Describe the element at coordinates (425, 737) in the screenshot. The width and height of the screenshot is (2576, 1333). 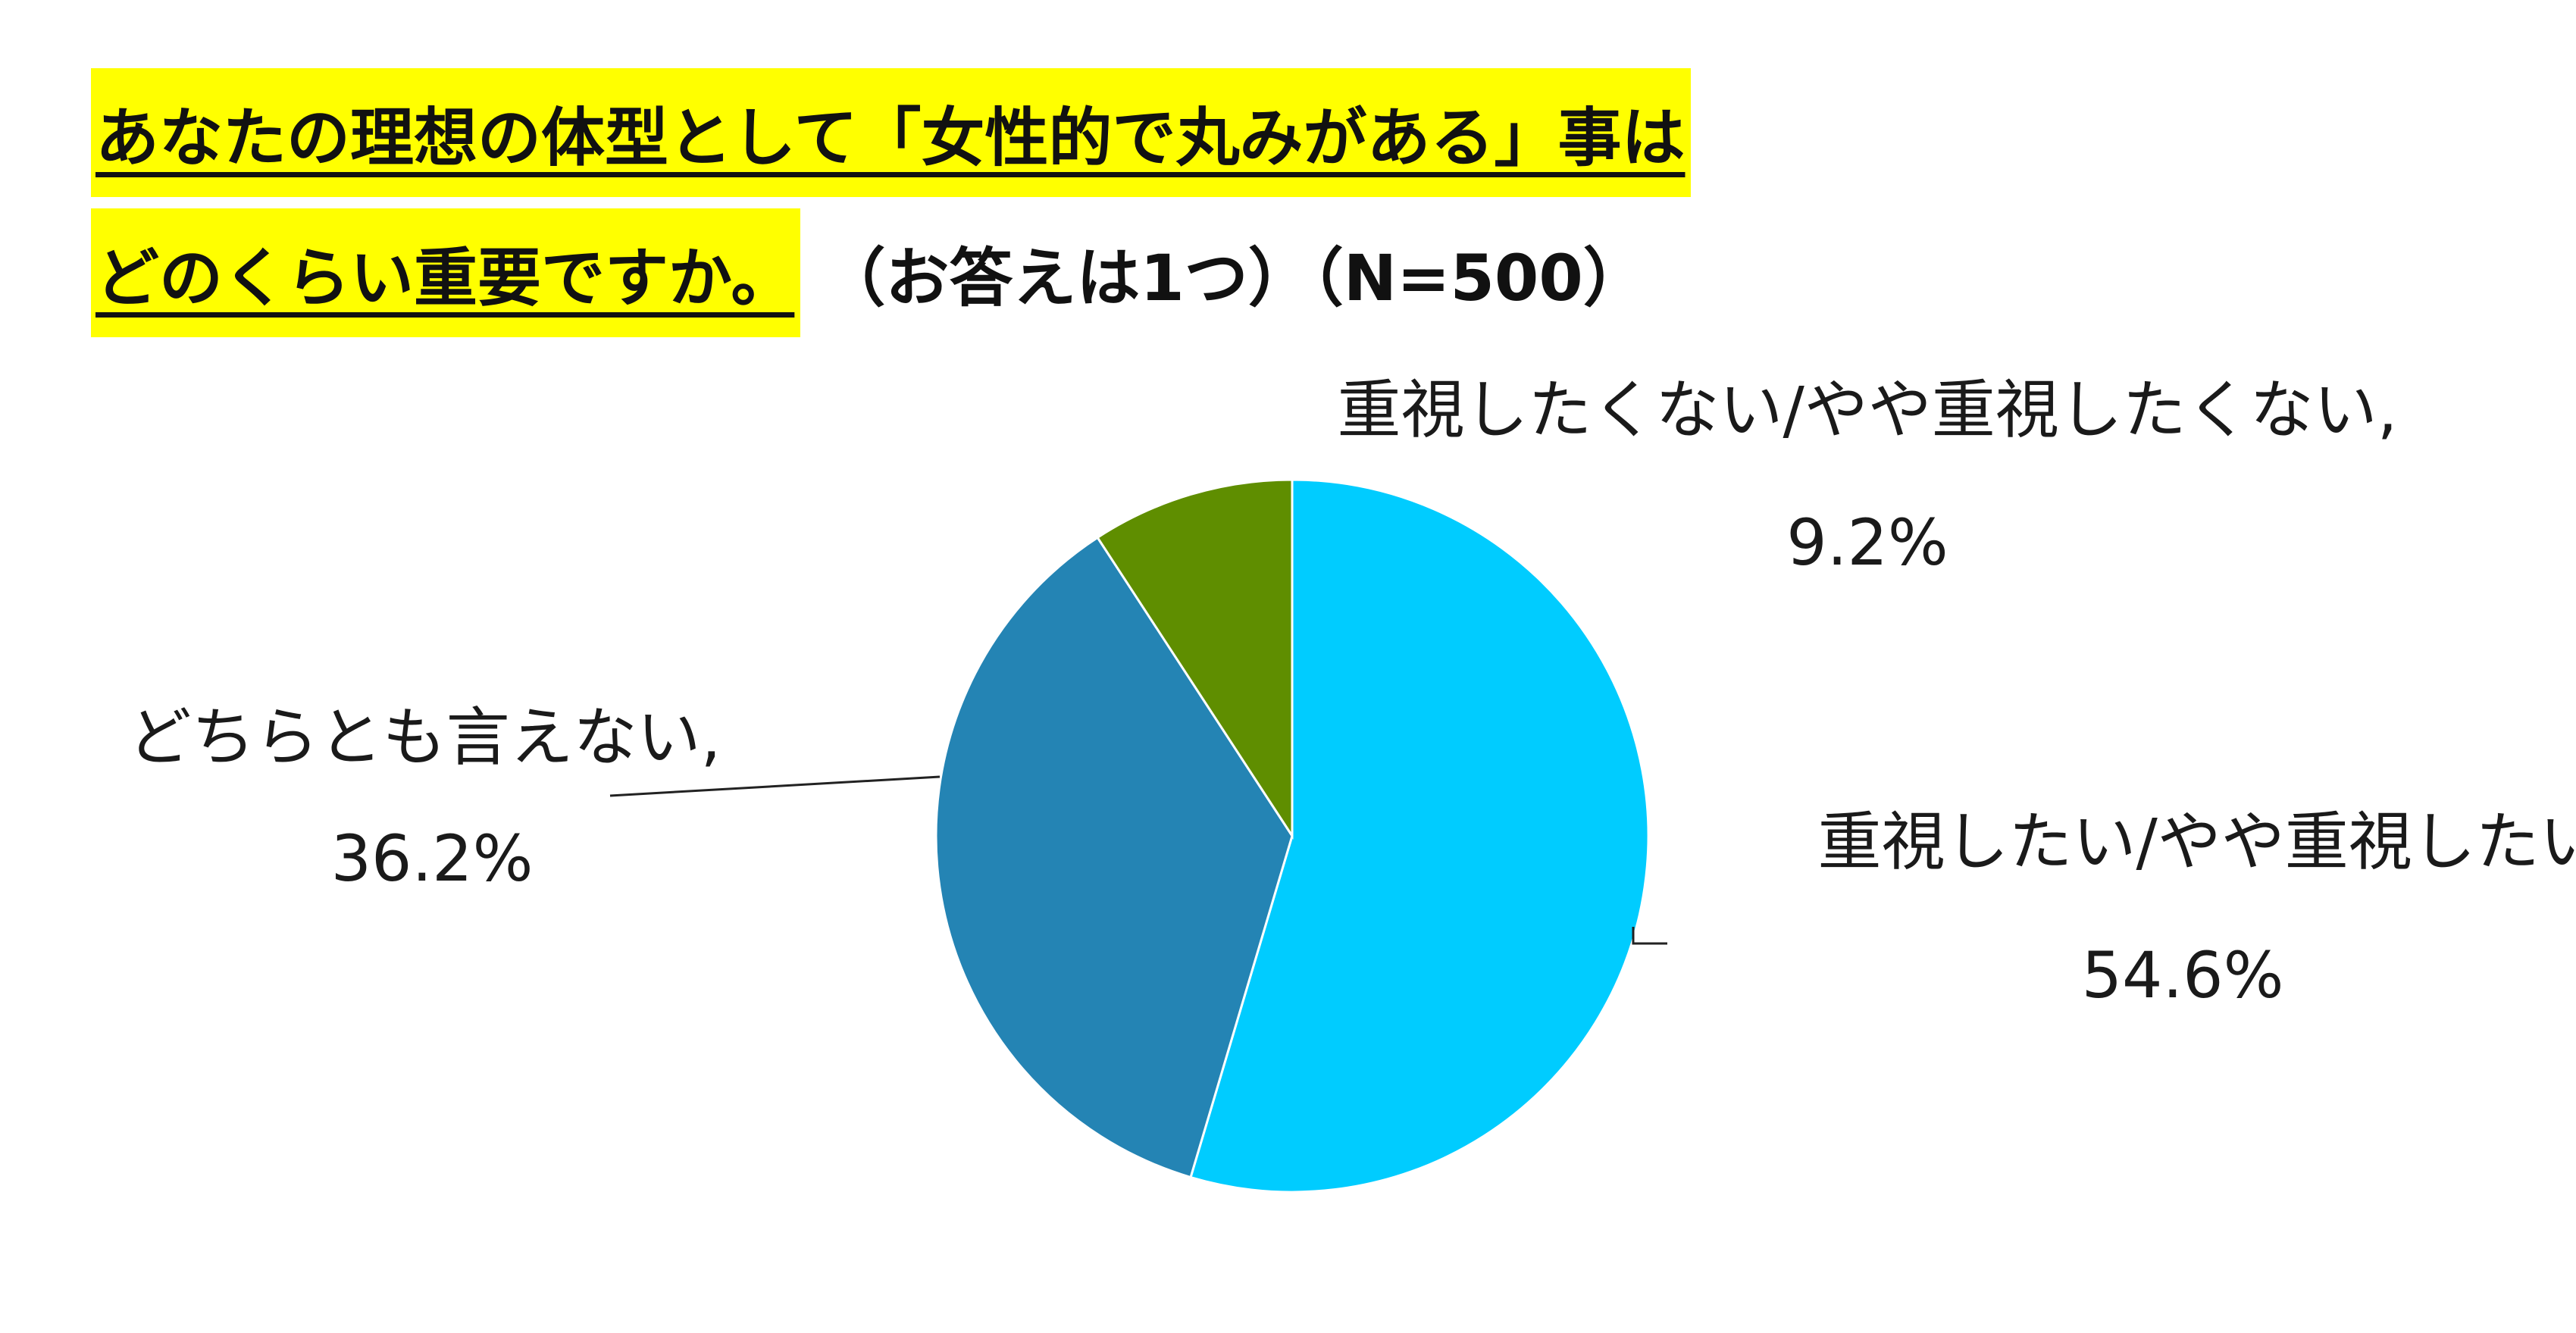
I see `slice-label-name-1: どちらとも言えない,` at that location.